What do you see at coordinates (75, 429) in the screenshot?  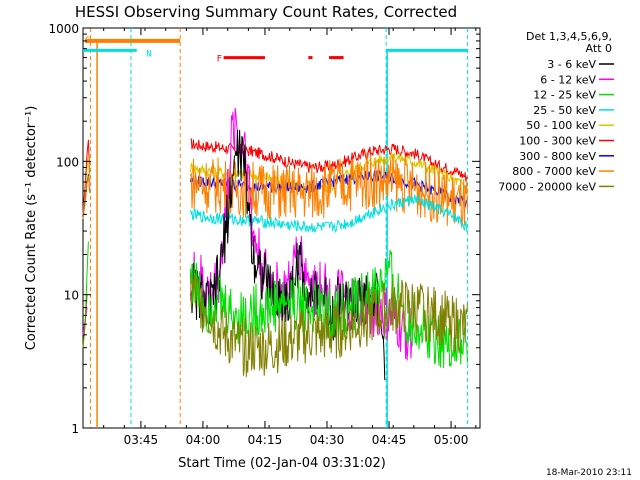 I see `y-tick-label: 1` at bounding box center [75, 429].